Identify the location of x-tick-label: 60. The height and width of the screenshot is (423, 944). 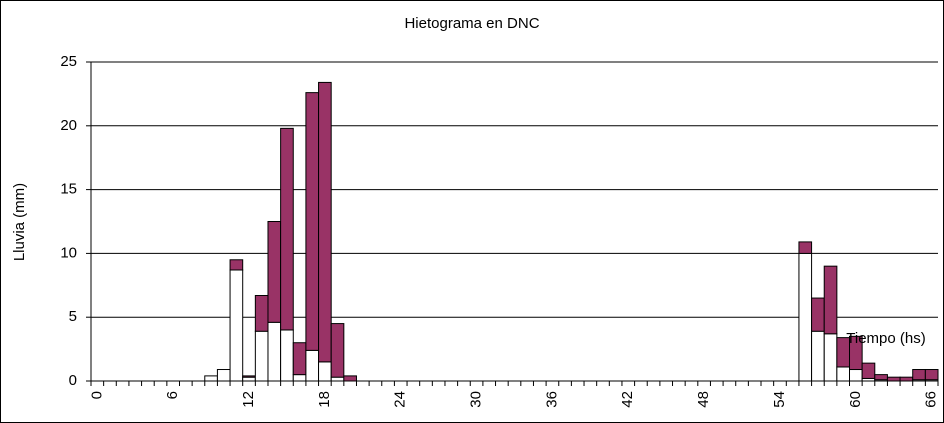
(855, 399).